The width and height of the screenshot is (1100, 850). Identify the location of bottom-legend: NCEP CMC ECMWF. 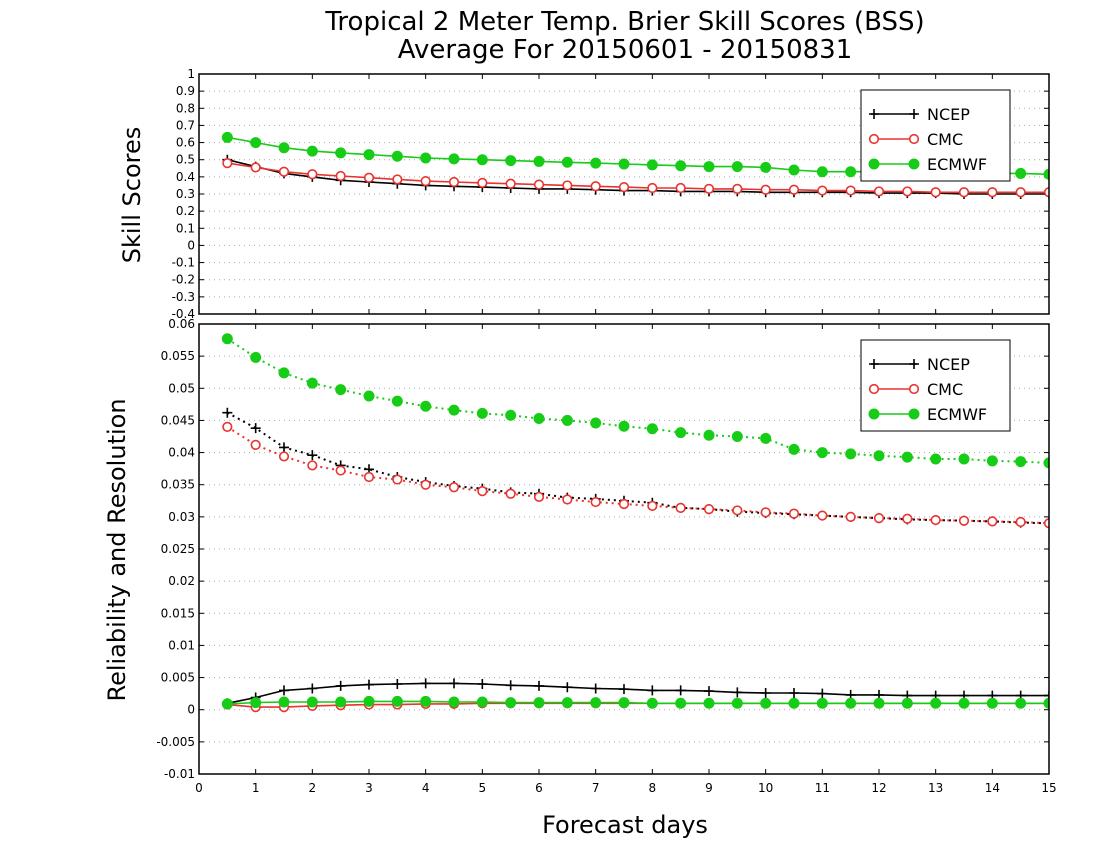
(935, 385).